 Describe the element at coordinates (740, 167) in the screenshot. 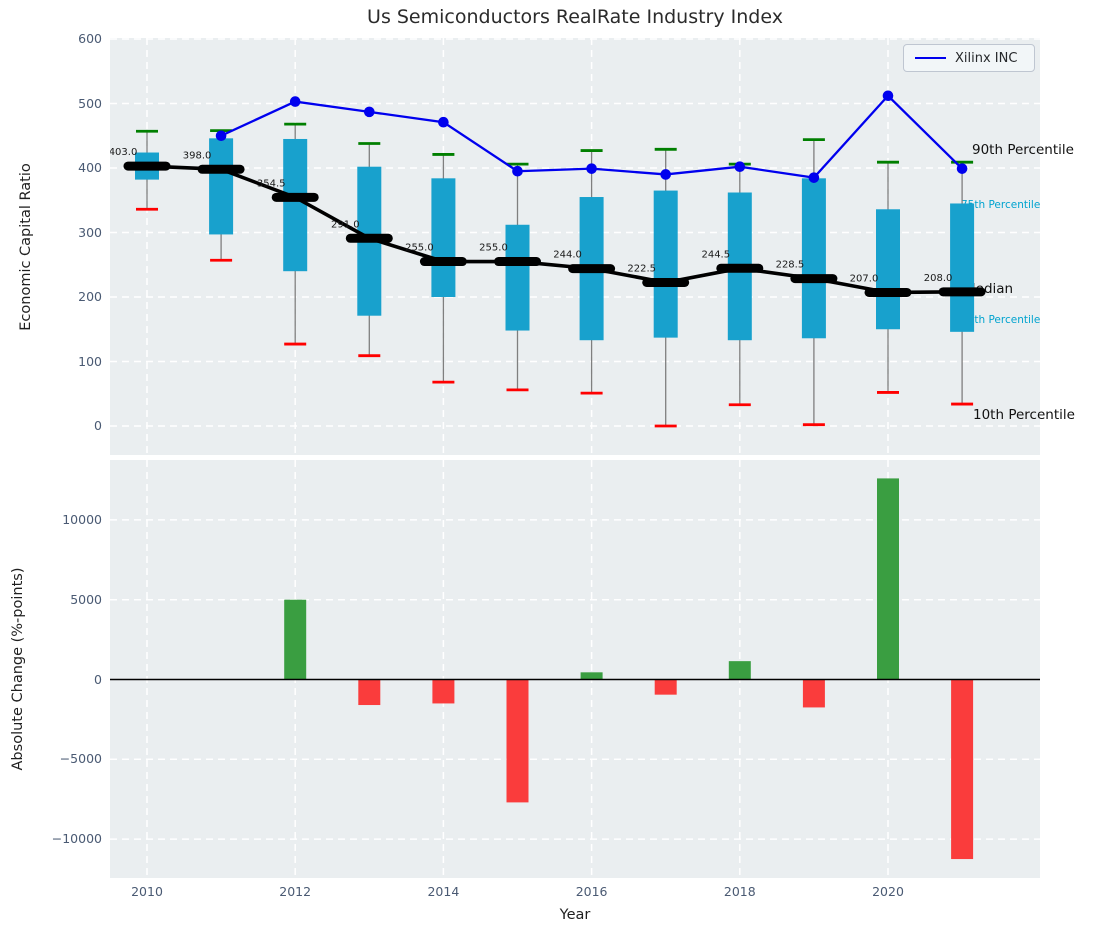

I see `xilinx-point-2018` at that location.